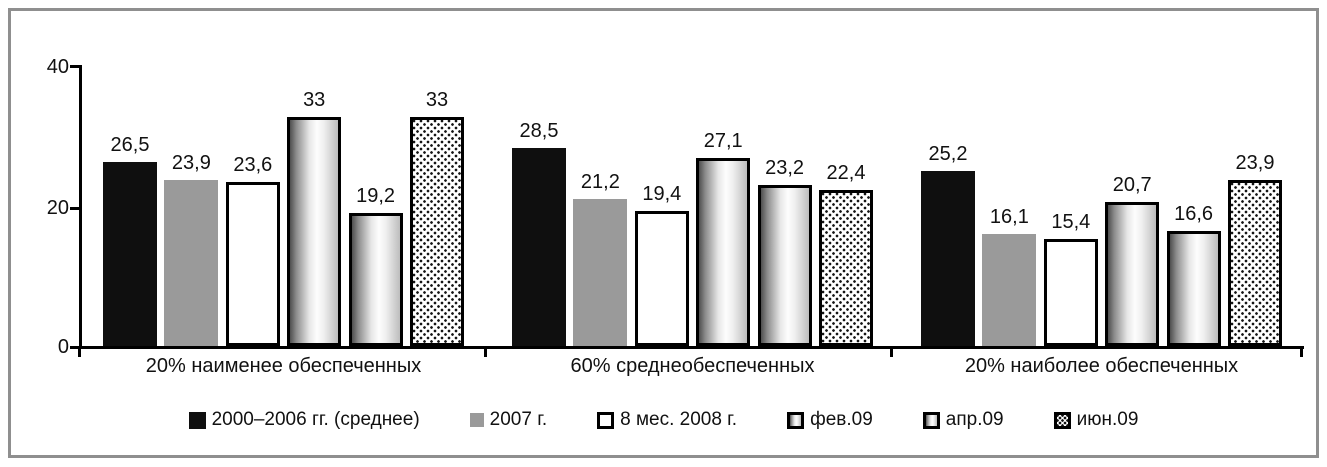  Describe the element at coordinates (63, 347) in the screenshot. I see `y-axis-label-0: 0` at that location.